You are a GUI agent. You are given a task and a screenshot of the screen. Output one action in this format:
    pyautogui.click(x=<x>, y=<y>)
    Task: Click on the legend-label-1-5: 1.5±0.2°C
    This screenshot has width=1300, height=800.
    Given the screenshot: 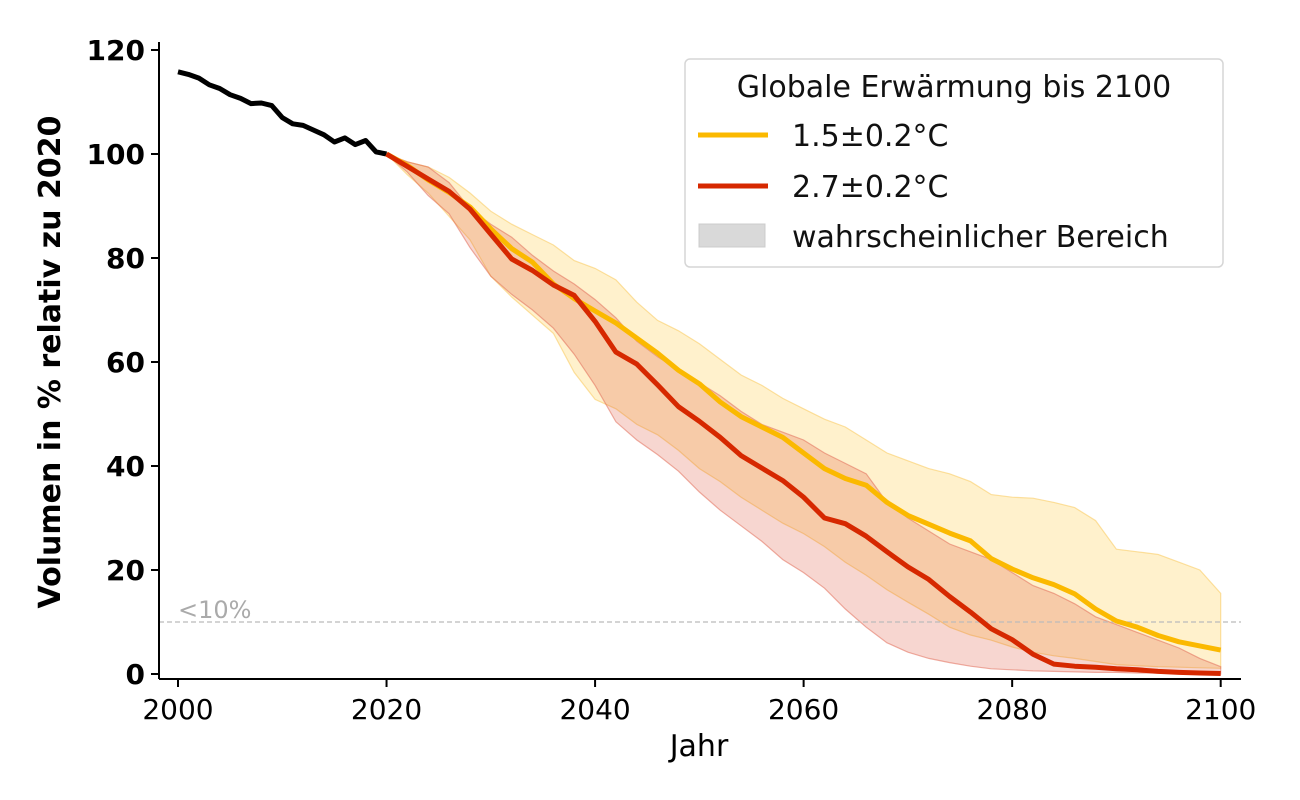 What is the action you would take?
    pyautogui.click(x=870, y=136)
    